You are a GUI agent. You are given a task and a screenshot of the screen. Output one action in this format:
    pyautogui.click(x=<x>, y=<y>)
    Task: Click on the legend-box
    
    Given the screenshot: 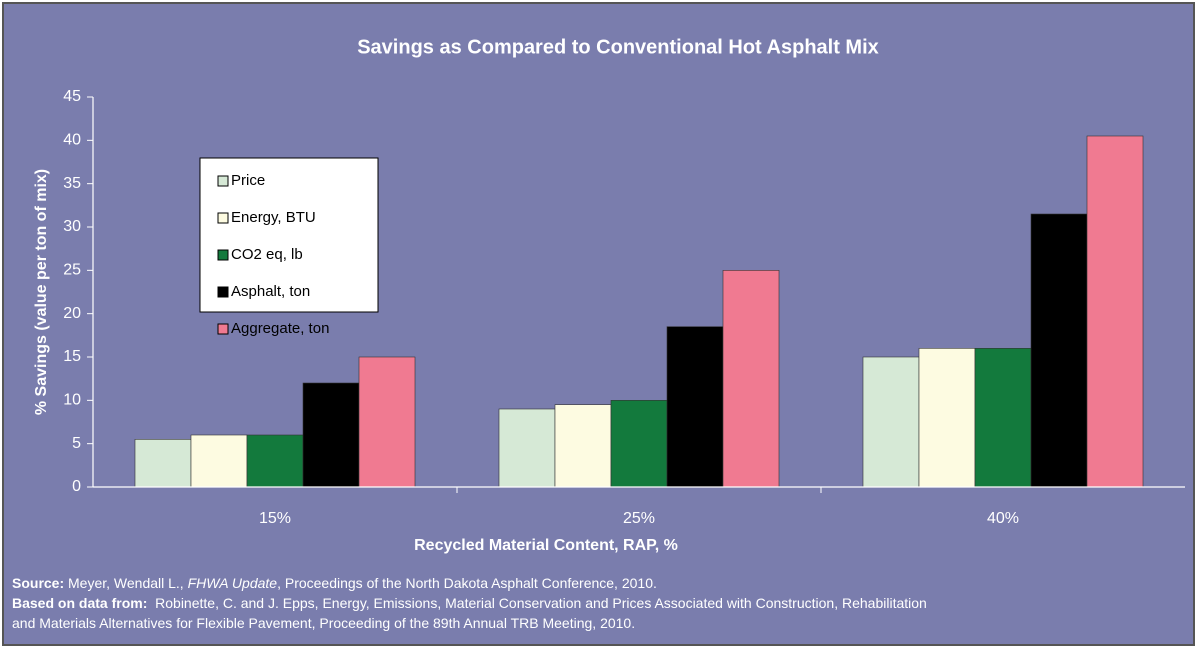 What is the action you would take?
    pyautogui.click(x=289, y=235)
    